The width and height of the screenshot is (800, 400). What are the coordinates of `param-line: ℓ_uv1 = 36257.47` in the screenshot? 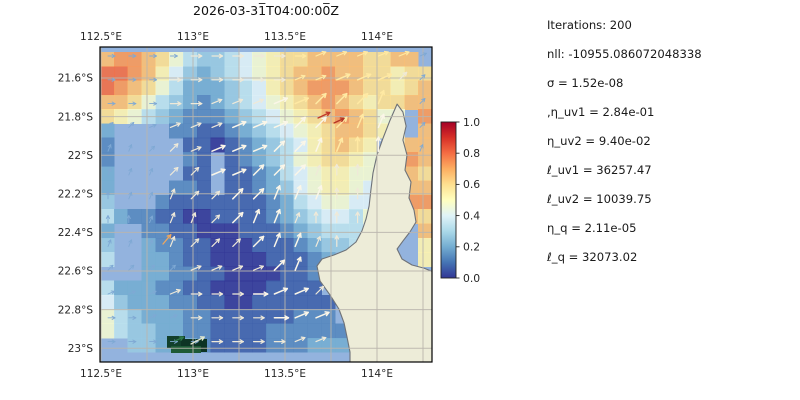 It's located at (599, 170).